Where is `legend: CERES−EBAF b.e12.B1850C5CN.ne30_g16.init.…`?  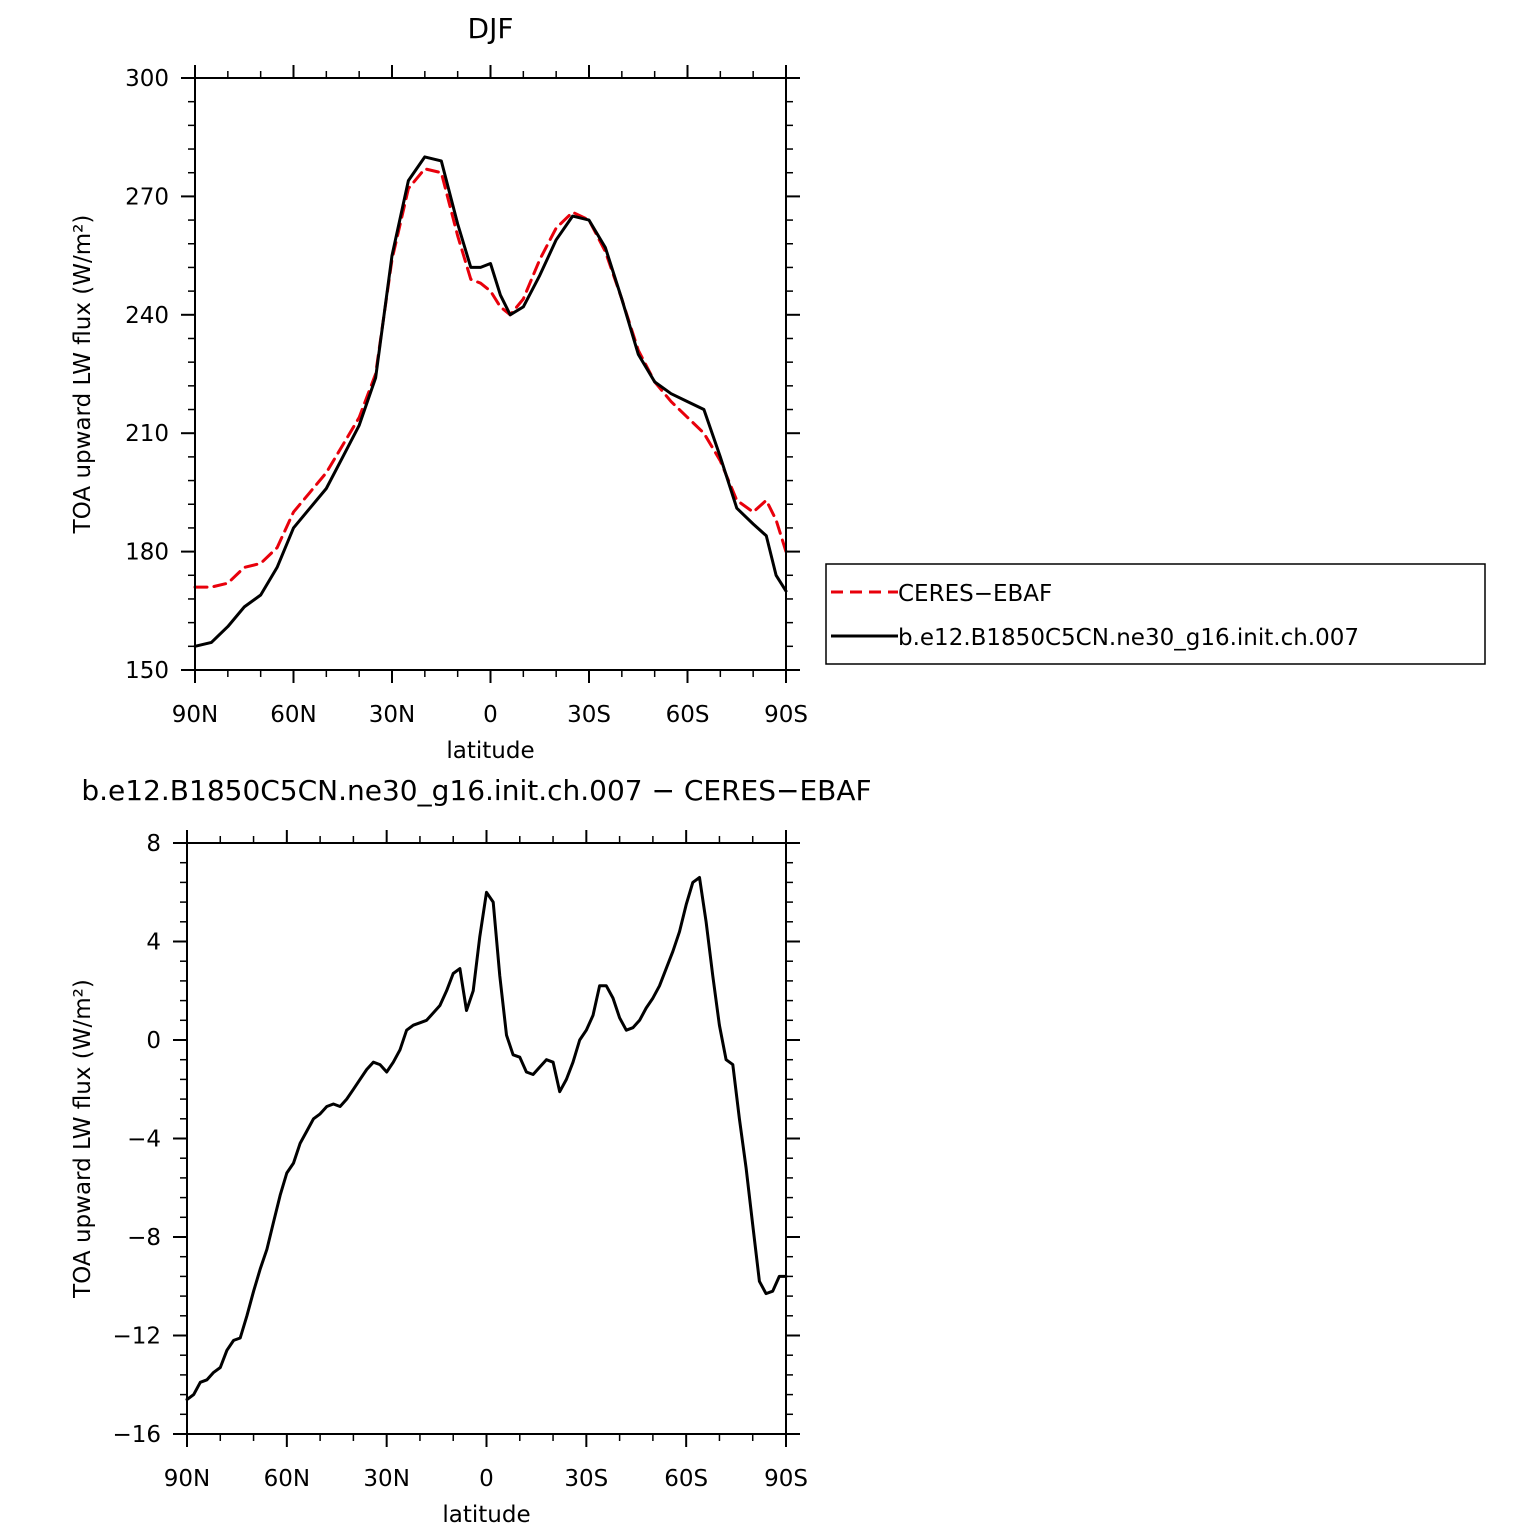
legend: CERES−EBAF b.e12.B1850C5CN.ne30_g16.init.… is located at coordinates (1155, 614).